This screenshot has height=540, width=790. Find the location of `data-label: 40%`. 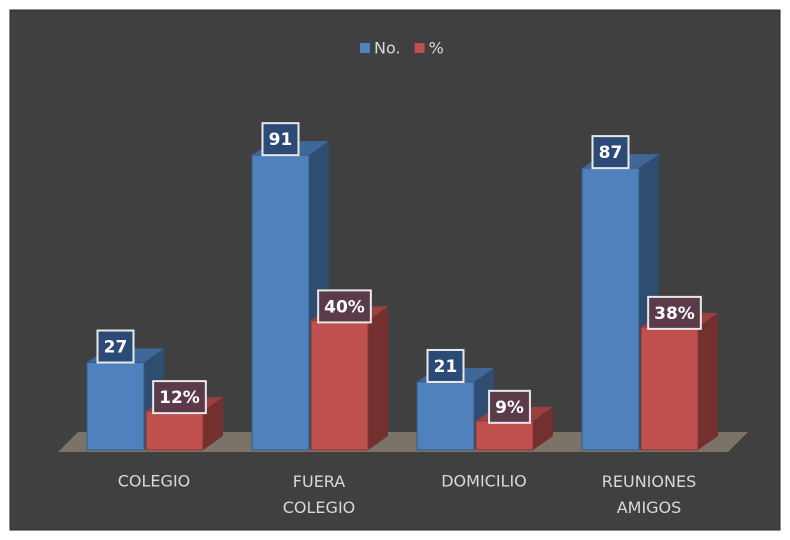

data-label: 40% is located at coordinates (344, 307).